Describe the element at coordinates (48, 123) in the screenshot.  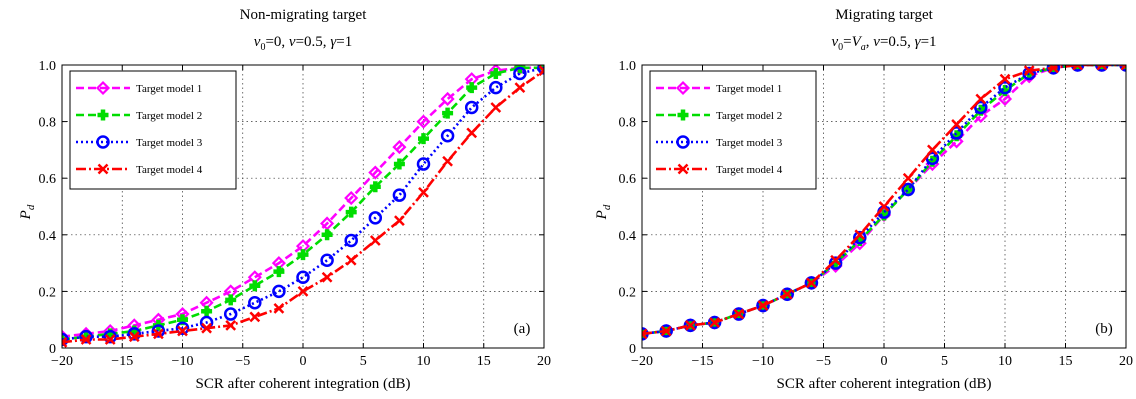
I see `y-tick-label: 0.8` at that location.